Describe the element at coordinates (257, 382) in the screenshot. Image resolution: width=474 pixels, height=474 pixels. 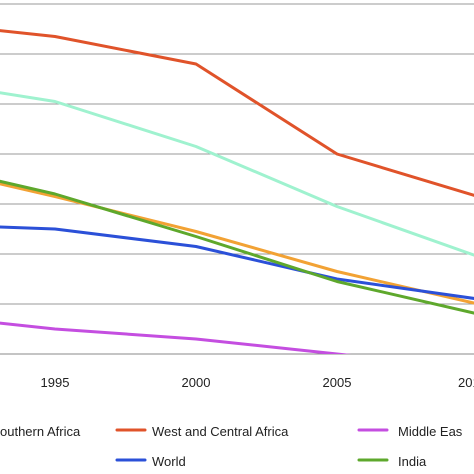
I see `x-axis-tick-labels: 1995 2000 2005 2010` at that location.